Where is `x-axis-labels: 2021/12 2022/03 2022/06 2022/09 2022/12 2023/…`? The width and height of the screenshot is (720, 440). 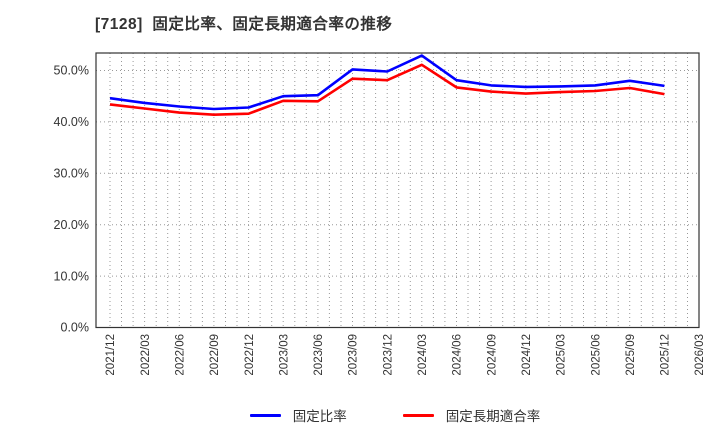 x-axis-labels: 2021/12 2022/03 2022/06 2022/09 2022/12 2023/… is located at coordinates (405, 355).